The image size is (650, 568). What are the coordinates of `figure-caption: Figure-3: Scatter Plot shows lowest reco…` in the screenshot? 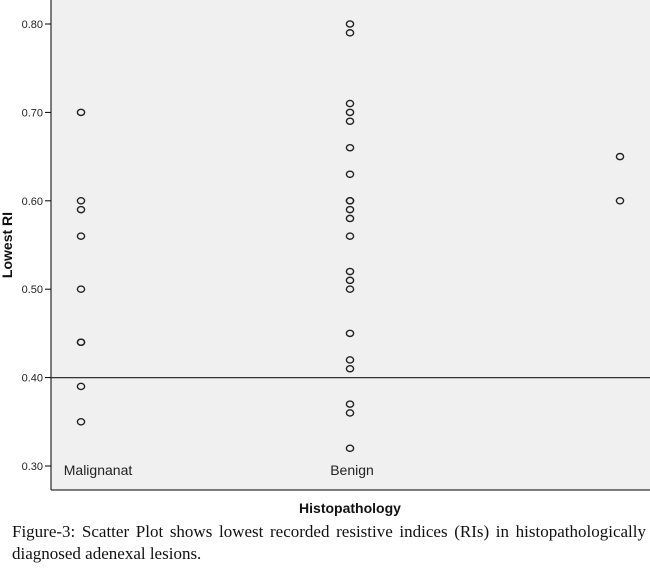 It's located at (329, 542).